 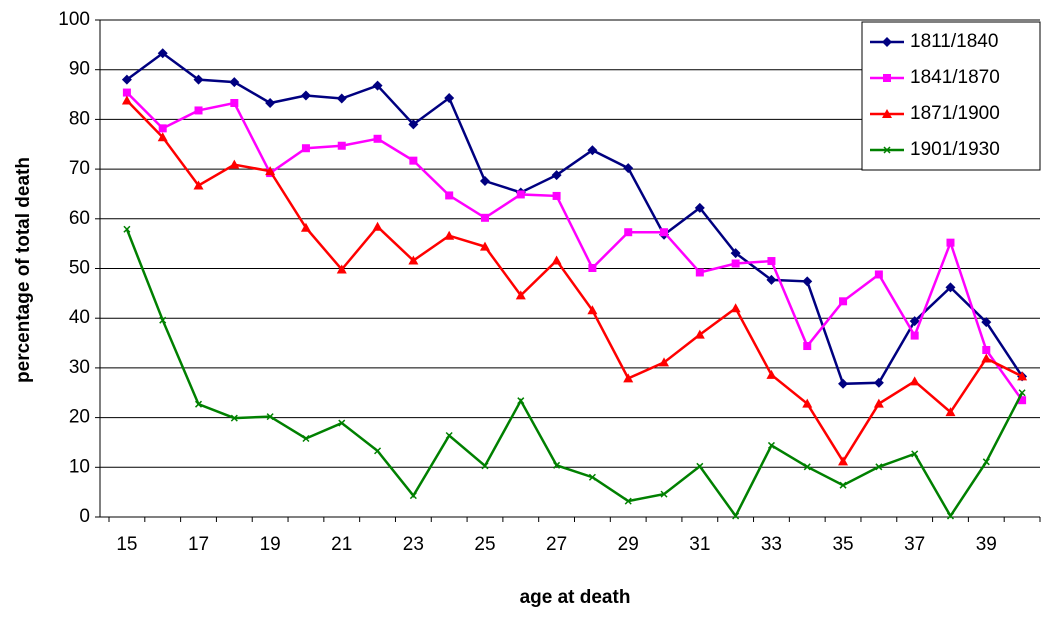 I want to click on y-tick-label: 90, so click(x=79, y=69).